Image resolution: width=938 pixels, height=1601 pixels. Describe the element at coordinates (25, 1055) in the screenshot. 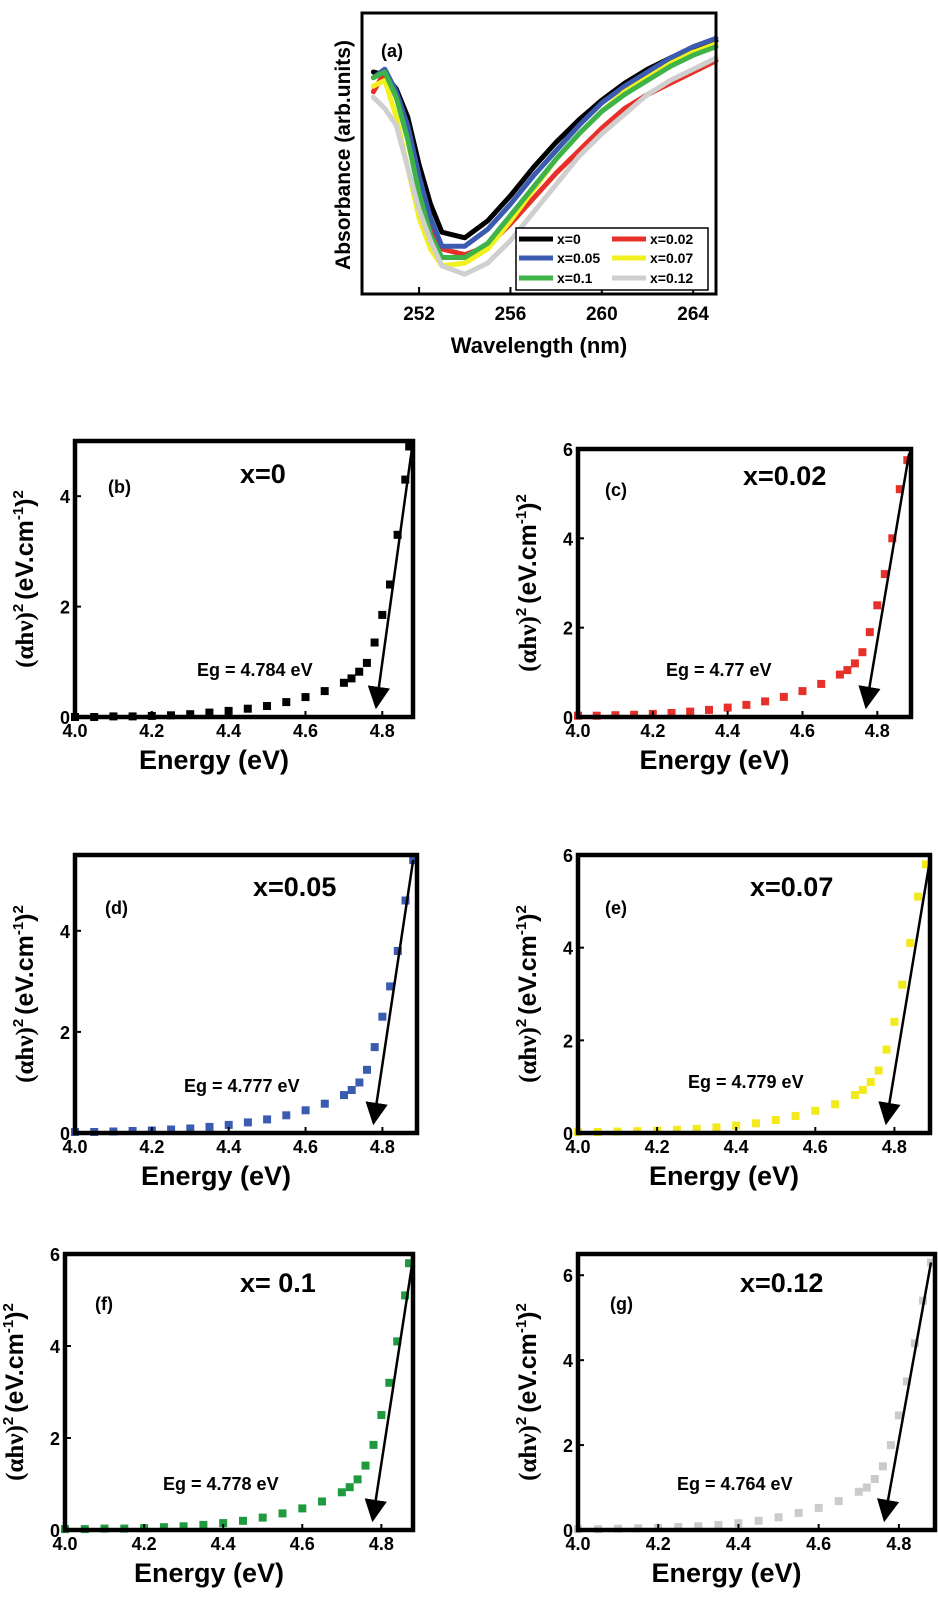

I see `y-label-main: (αhν)` at that location.